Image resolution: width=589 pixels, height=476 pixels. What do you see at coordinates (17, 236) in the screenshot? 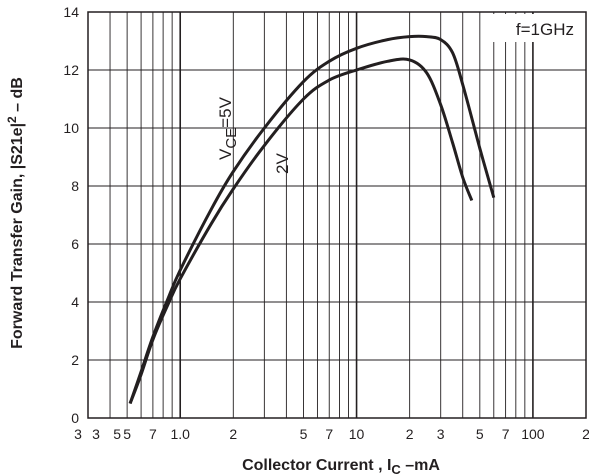
I see `y-axis-title-main: Forward Transfer Gain, |S21e|` at bounding box center [17, 236].